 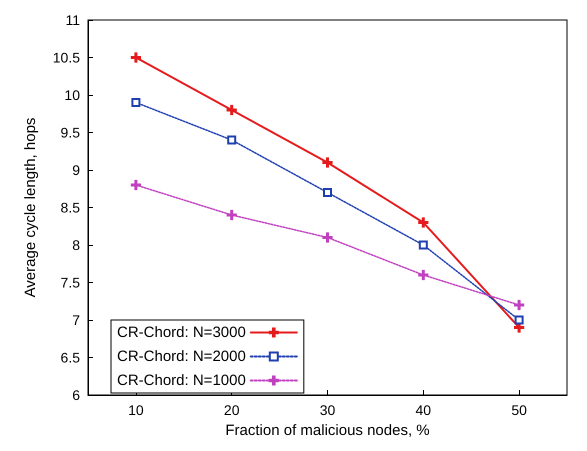 I want to click on x-tick-label: 20, so click(x=232, y=410).